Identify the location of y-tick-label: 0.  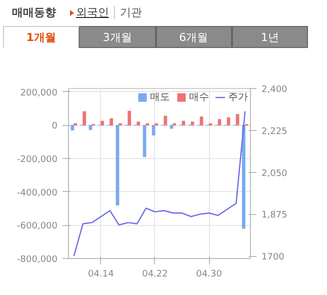
(55, 127).